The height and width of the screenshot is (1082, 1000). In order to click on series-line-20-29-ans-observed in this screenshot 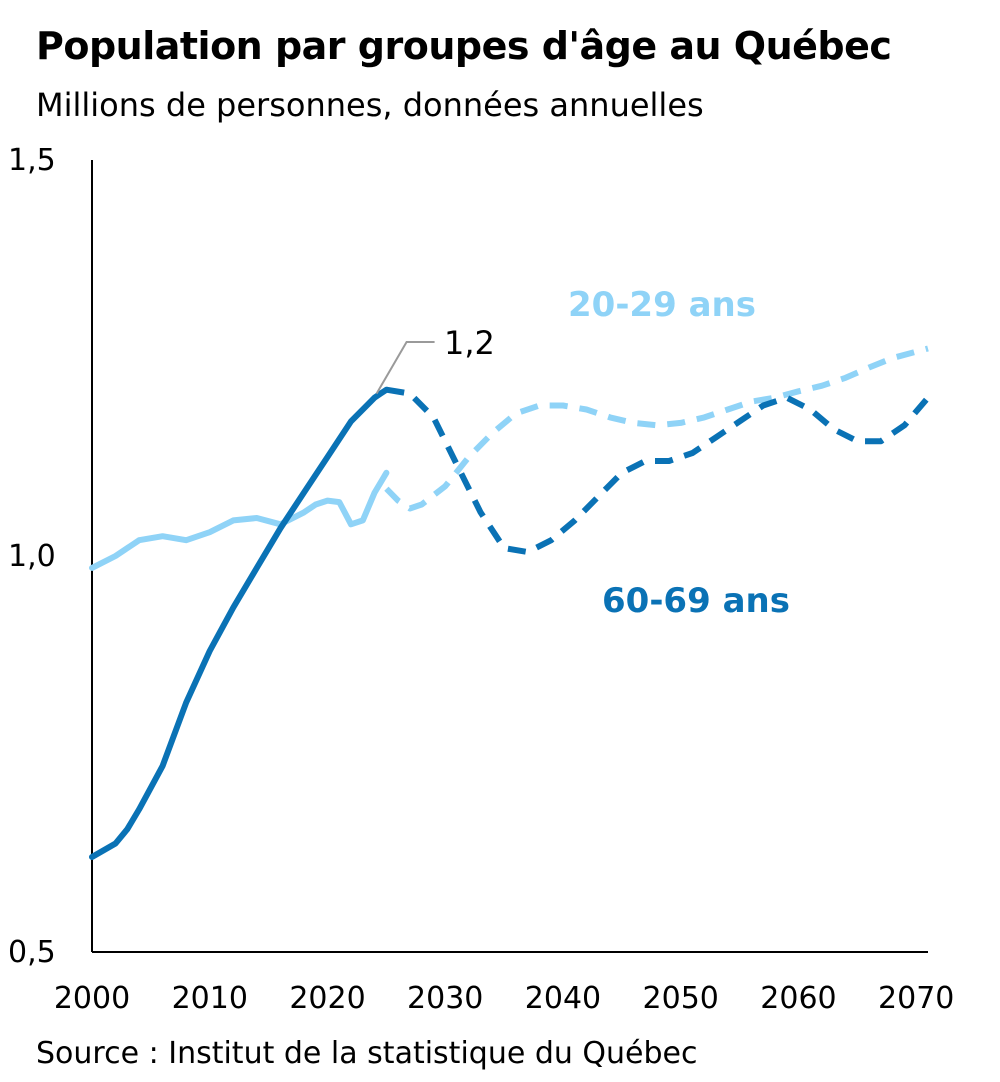, I will do `click(239, 520)`.